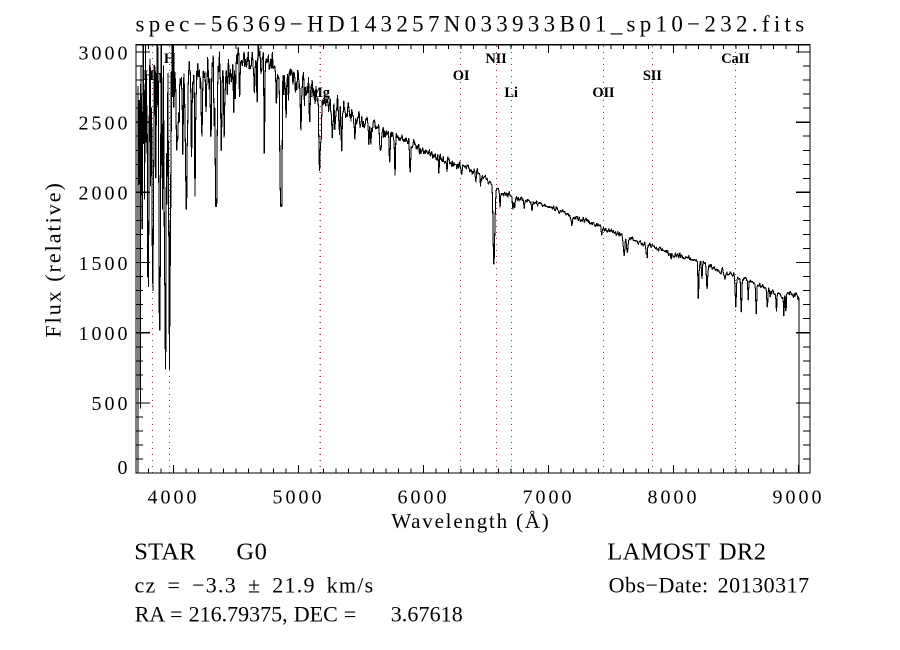 The width and height of the screenshot is (900, 650). I want to click on svg-text: 9000, so click(799, 498).